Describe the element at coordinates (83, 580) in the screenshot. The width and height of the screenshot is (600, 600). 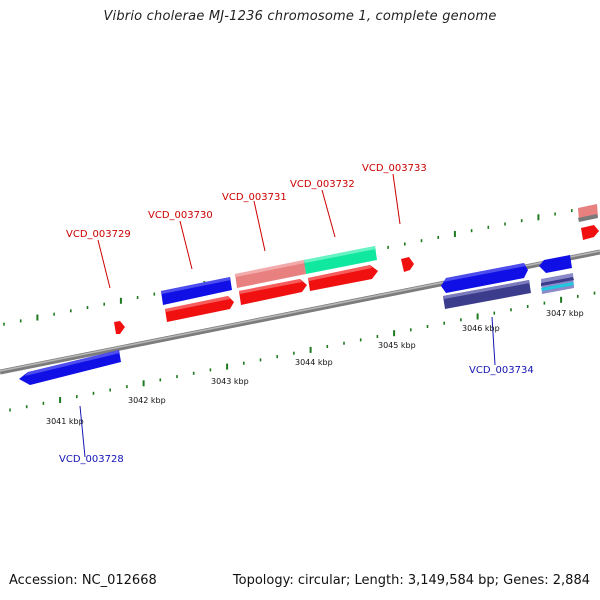
I see `accession-label: Accession: NC_012668` at that location.